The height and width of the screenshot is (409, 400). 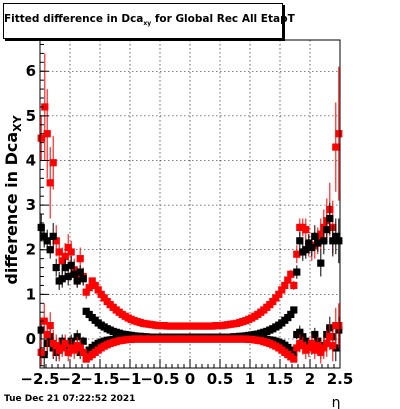 I want to click on x-tick-label: 1, so click(x=250, y=379).